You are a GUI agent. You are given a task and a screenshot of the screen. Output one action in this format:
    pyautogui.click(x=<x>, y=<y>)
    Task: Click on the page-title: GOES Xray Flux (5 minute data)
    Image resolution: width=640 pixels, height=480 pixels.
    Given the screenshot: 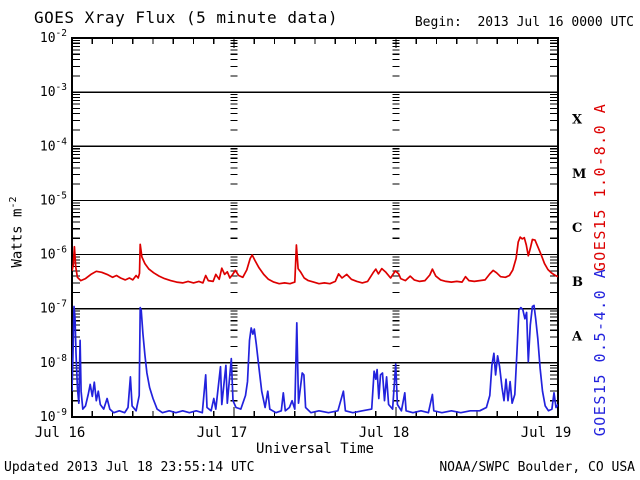 What is the action you would take?
    pyautogui.click(x=186, y=17)
    